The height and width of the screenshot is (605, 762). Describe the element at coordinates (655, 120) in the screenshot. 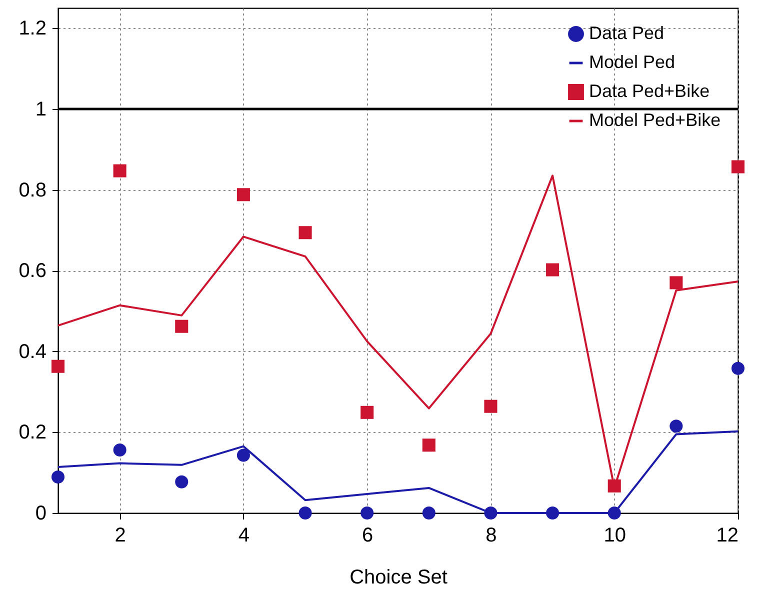

I see `legend-label: Model Ped+Bike` at that location.